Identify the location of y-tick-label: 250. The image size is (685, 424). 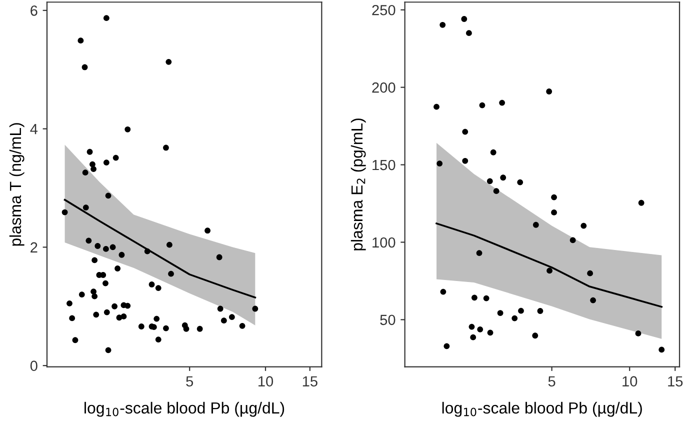
(384, 10).